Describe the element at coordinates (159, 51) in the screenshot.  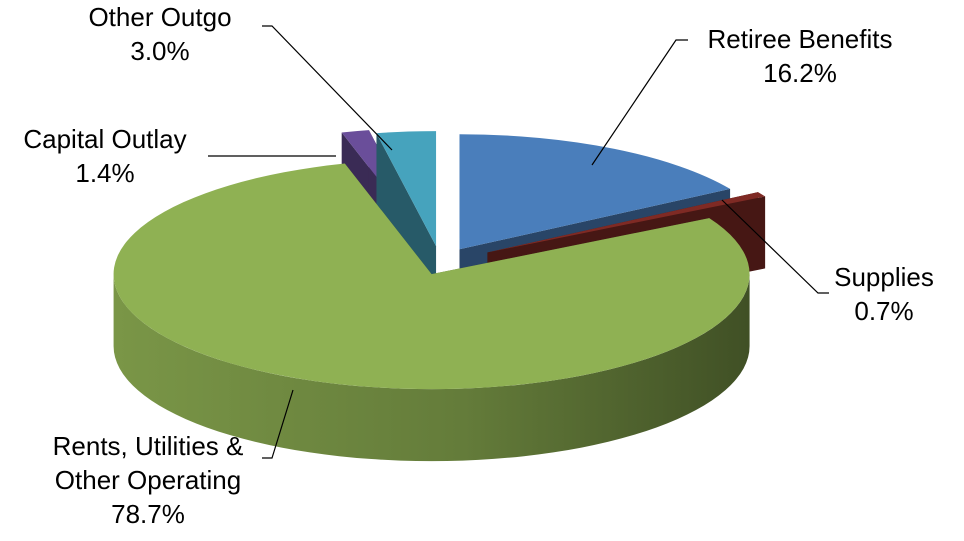
I see `slice-value-label: 3.0%` at that location.